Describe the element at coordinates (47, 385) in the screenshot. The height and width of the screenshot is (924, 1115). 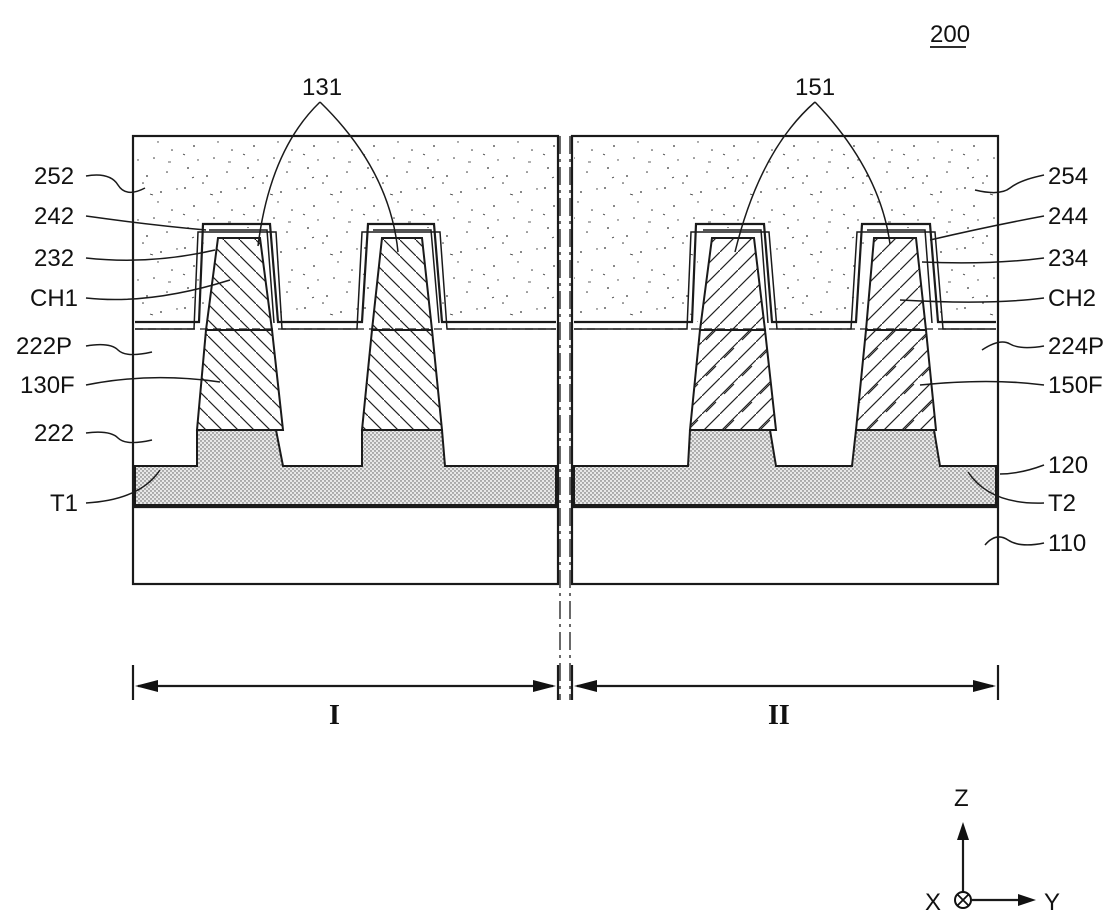
I see `label-130f: 130F` at that location.